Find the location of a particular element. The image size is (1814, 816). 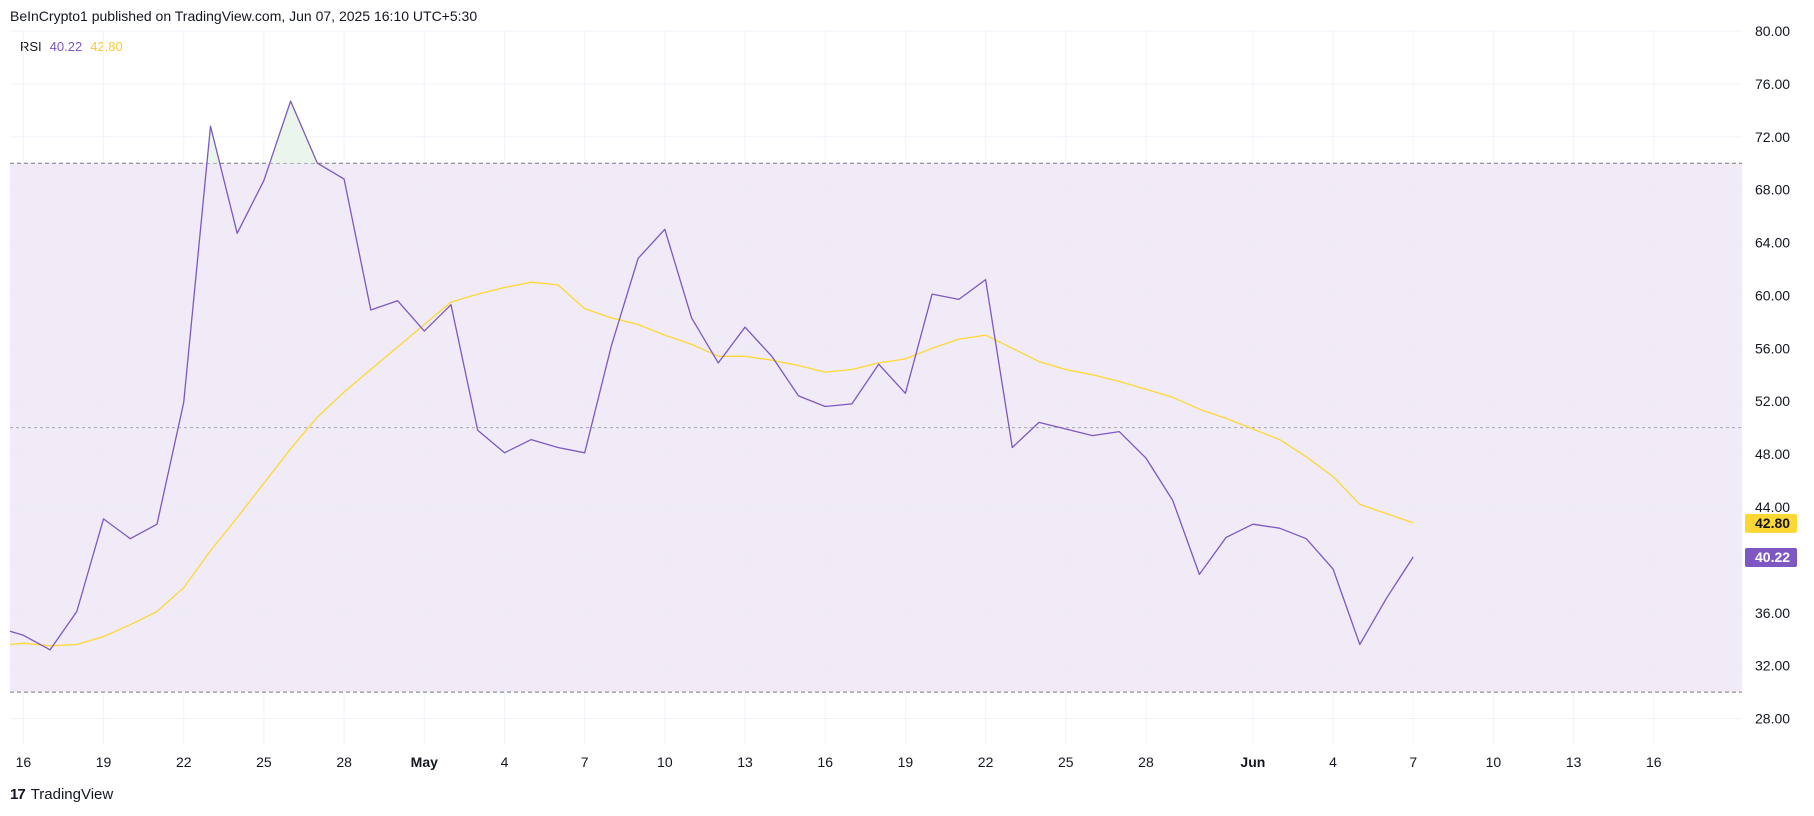

tradingview-footer: 17 TradingView is located at coordinates (61, 794).